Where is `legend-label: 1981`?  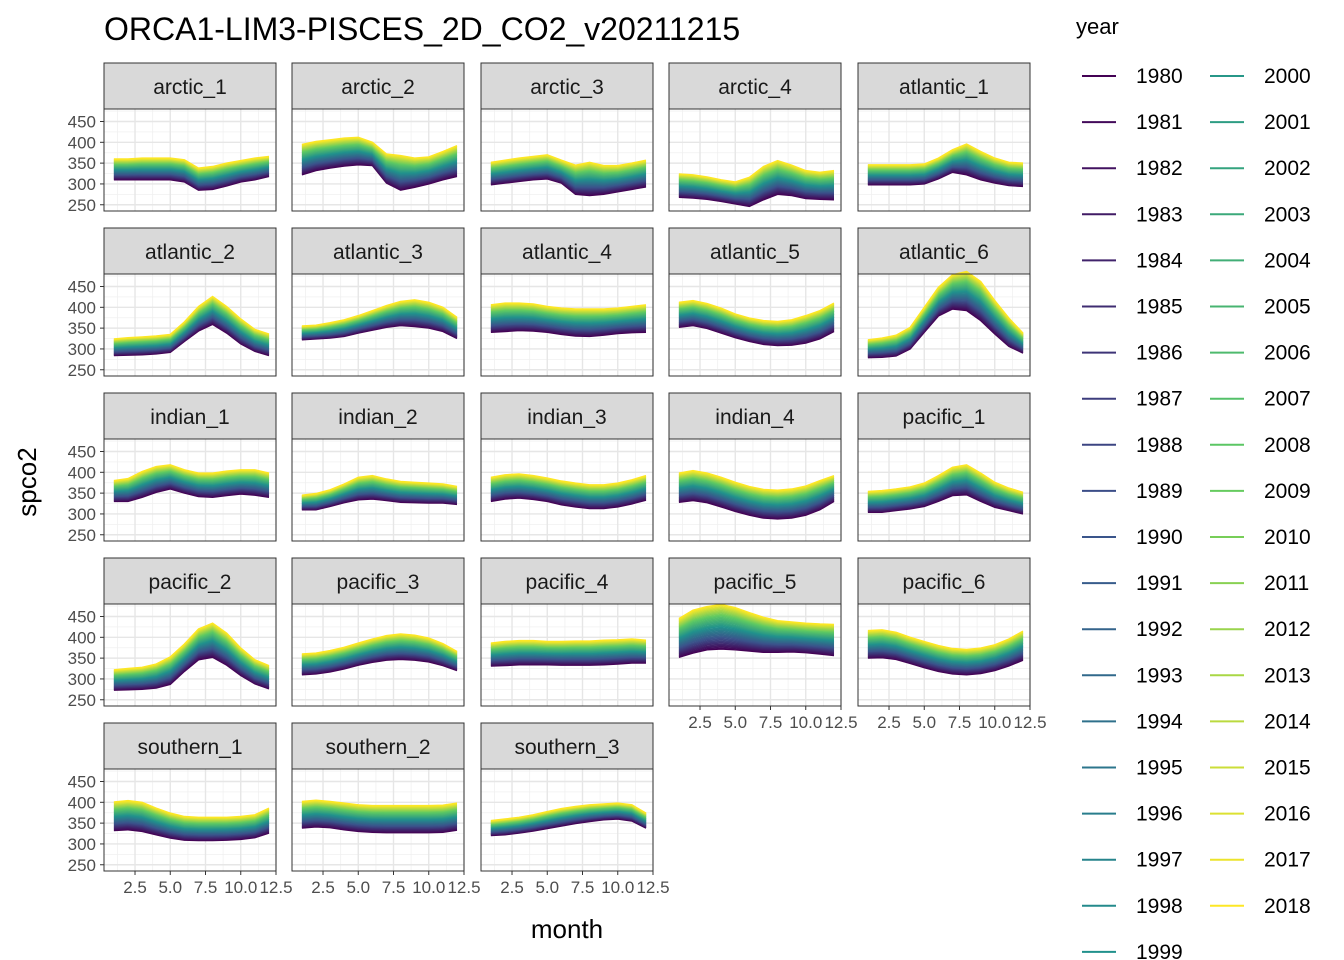 legend-label: 1981 is located at coordinates (1159, 122).